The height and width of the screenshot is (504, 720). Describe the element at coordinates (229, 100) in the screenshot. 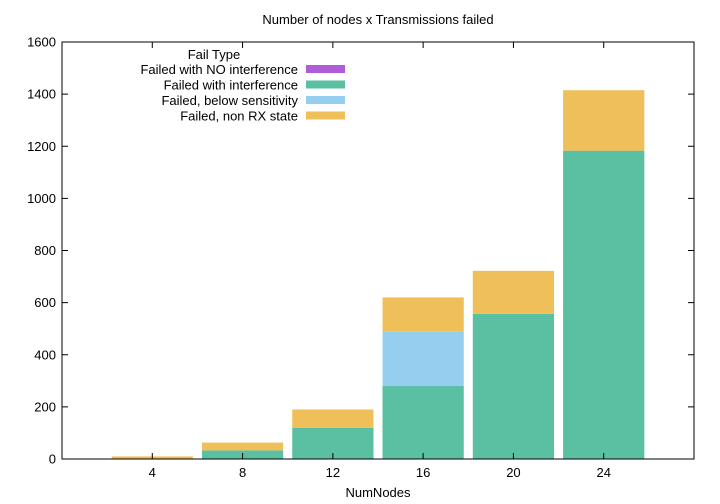

I see `legend-entry-label: Failed, below sensitivity` at that location.